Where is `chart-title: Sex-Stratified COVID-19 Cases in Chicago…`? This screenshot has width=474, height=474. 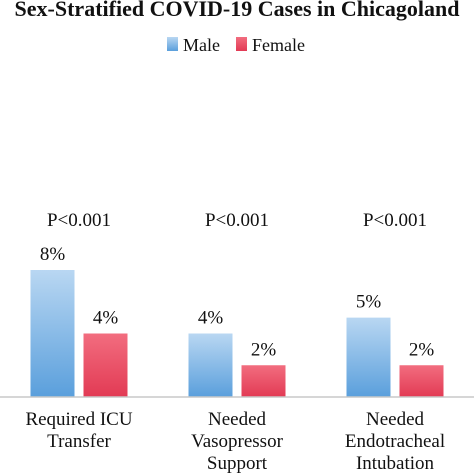 chart-title: Sex-Stratified COVID-19 Cases in Chicago… is located at coordinates (237, 10).